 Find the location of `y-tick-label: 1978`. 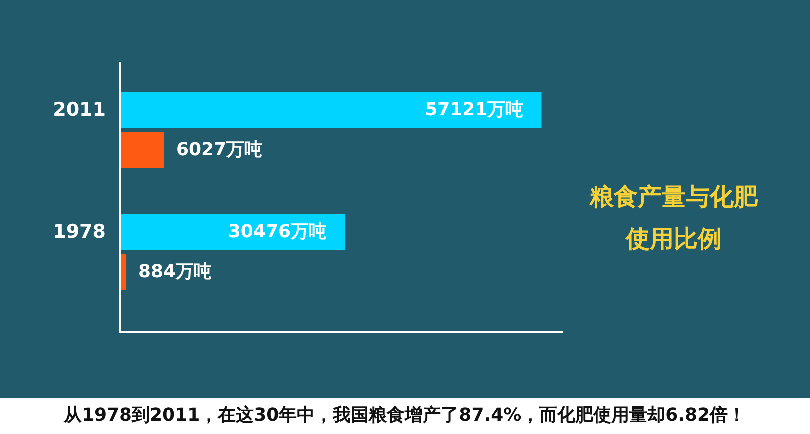

y-tick-label: 1978 is located at coordinates (79, 232).